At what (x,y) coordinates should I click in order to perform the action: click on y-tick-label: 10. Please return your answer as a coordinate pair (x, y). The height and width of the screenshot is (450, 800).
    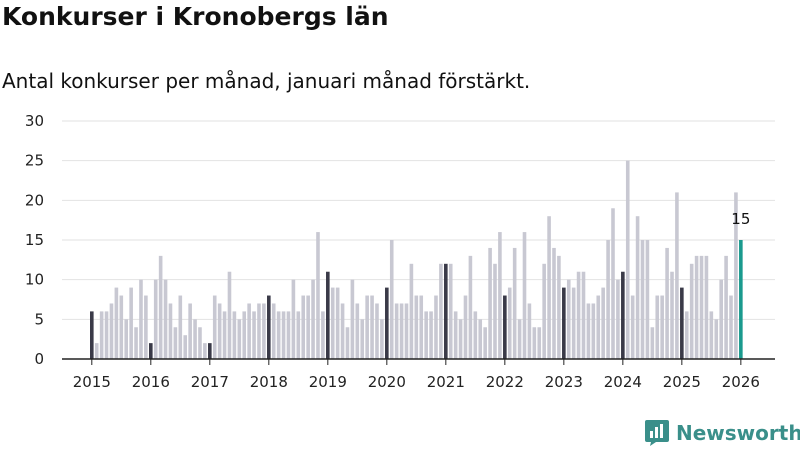
    Looking at the image, I should click on (34, 280).